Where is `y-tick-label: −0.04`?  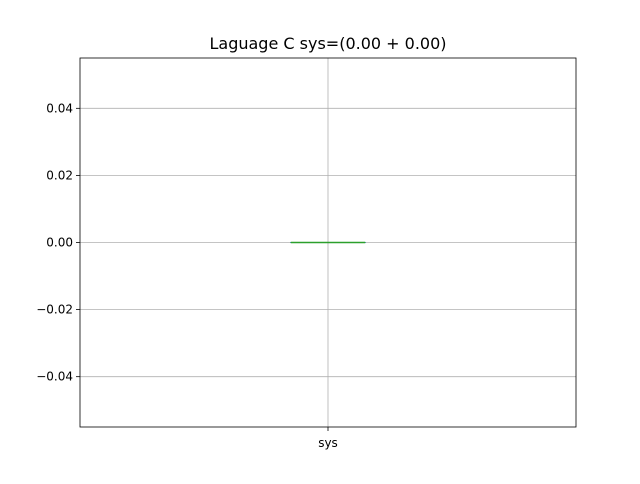 y-tick-label: −0.04 is located at coordinates (54, 377).